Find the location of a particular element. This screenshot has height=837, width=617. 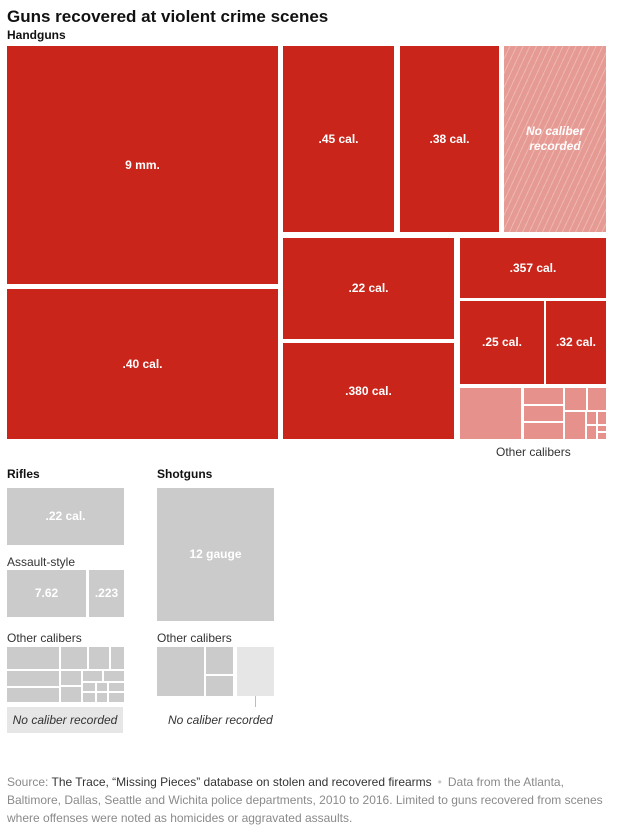

tile-rifle-22cal: .22 cal. is located at coordinates (65, 516).